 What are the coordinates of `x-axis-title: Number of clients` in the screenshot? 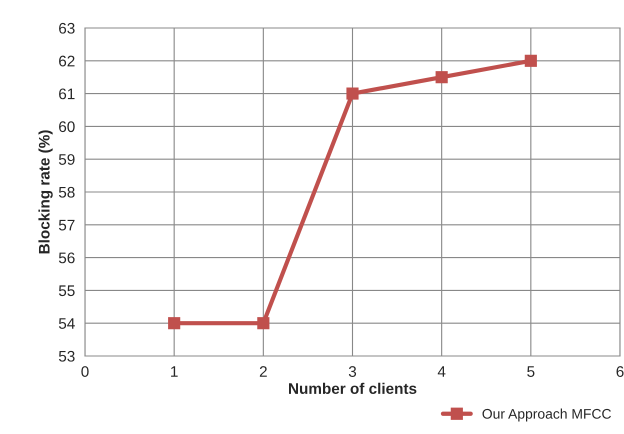 It's located at (352, 388).